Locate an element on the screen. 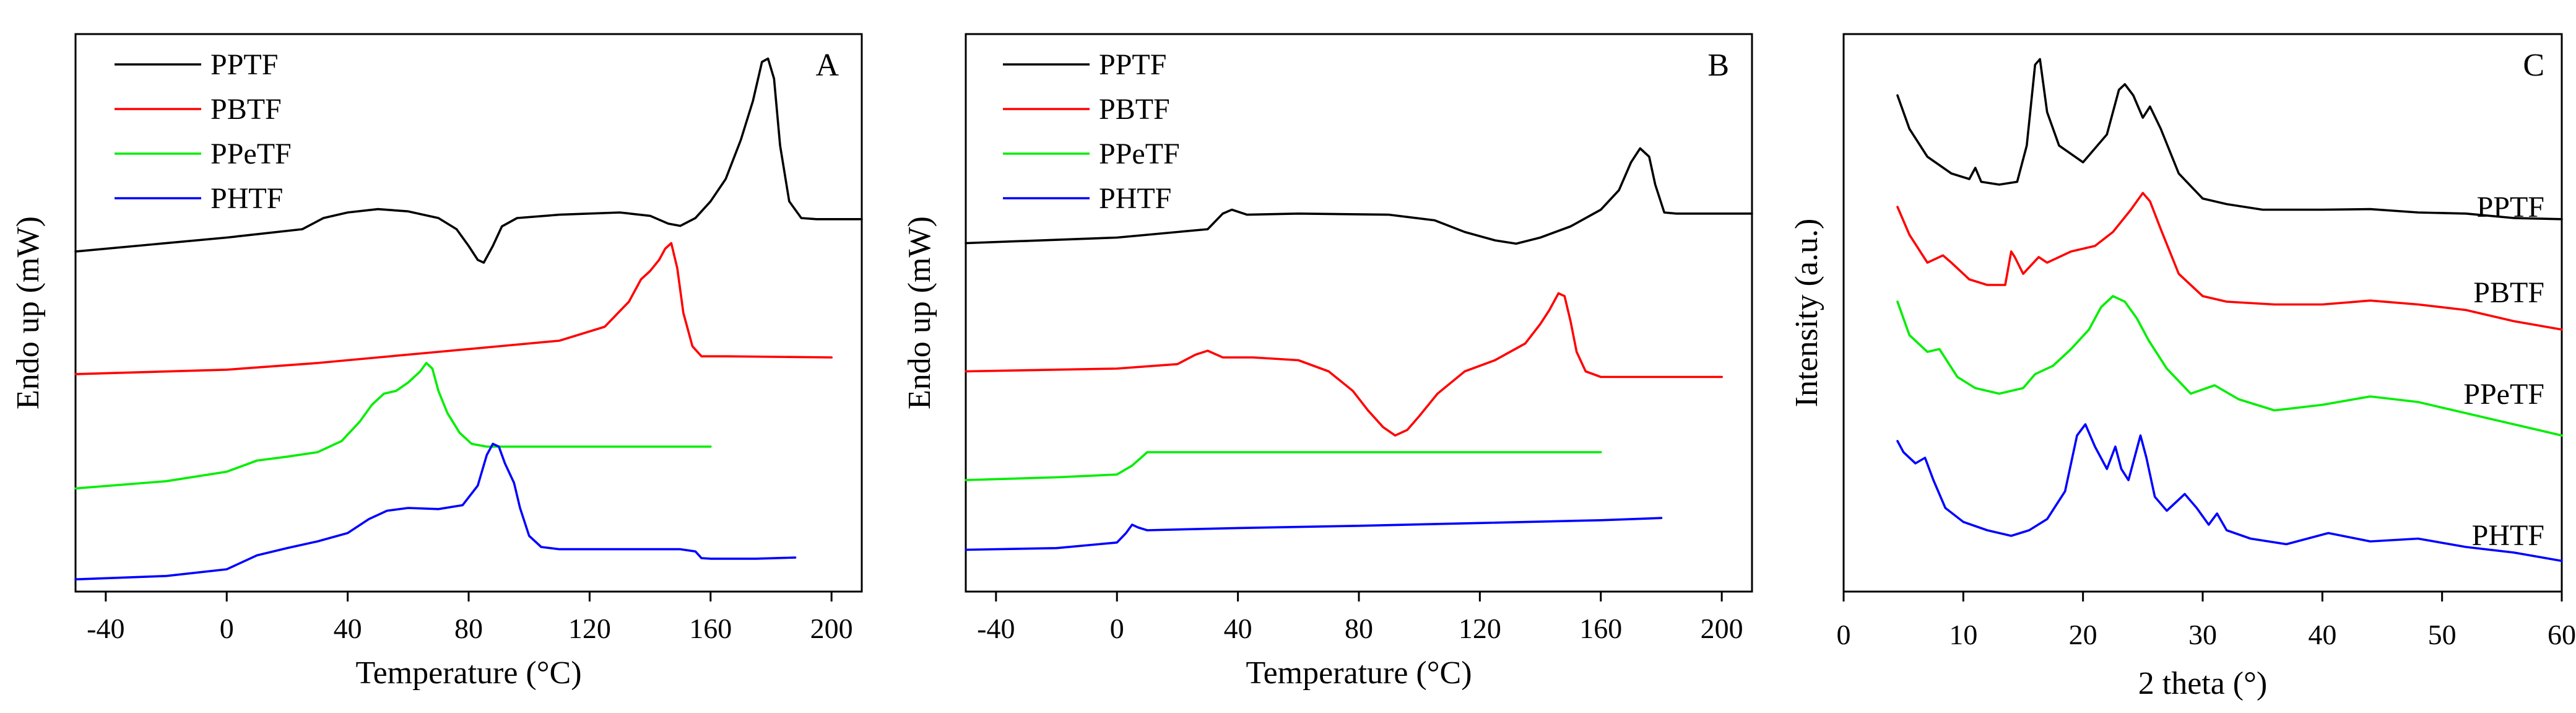 This screenshot has height=713, width=2576. panel-b-ticks: -40 0 40 80 120 160 200 is located at coordinates (1360, 618).